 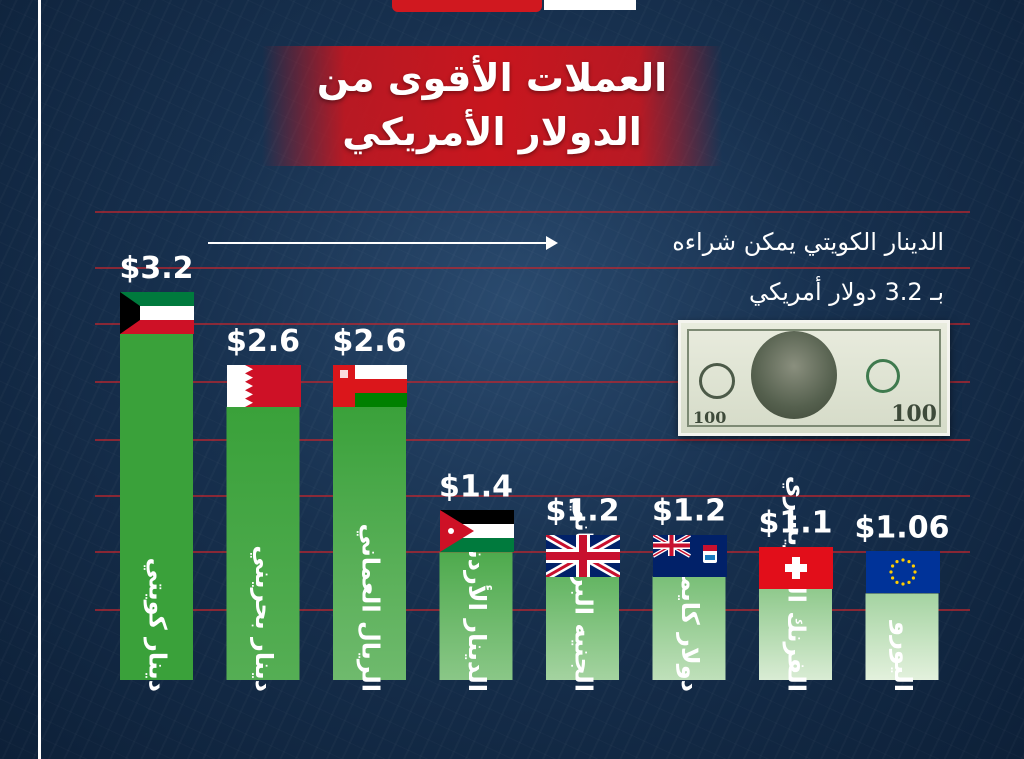 What do you see at coordinates (808, 242) in the screenshot?
I see `annotation-line1: الدينار الكويتي يمكن شراءه` at bounding box center [808, 242].